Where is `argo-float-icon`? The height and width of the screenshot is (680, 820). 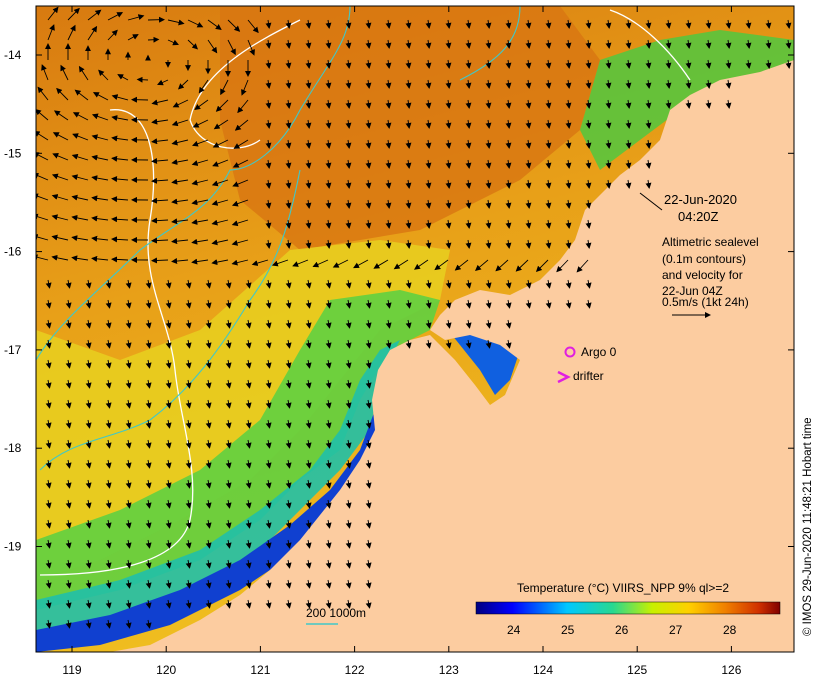
argo-float-icon is located at coordinates (570, 352).